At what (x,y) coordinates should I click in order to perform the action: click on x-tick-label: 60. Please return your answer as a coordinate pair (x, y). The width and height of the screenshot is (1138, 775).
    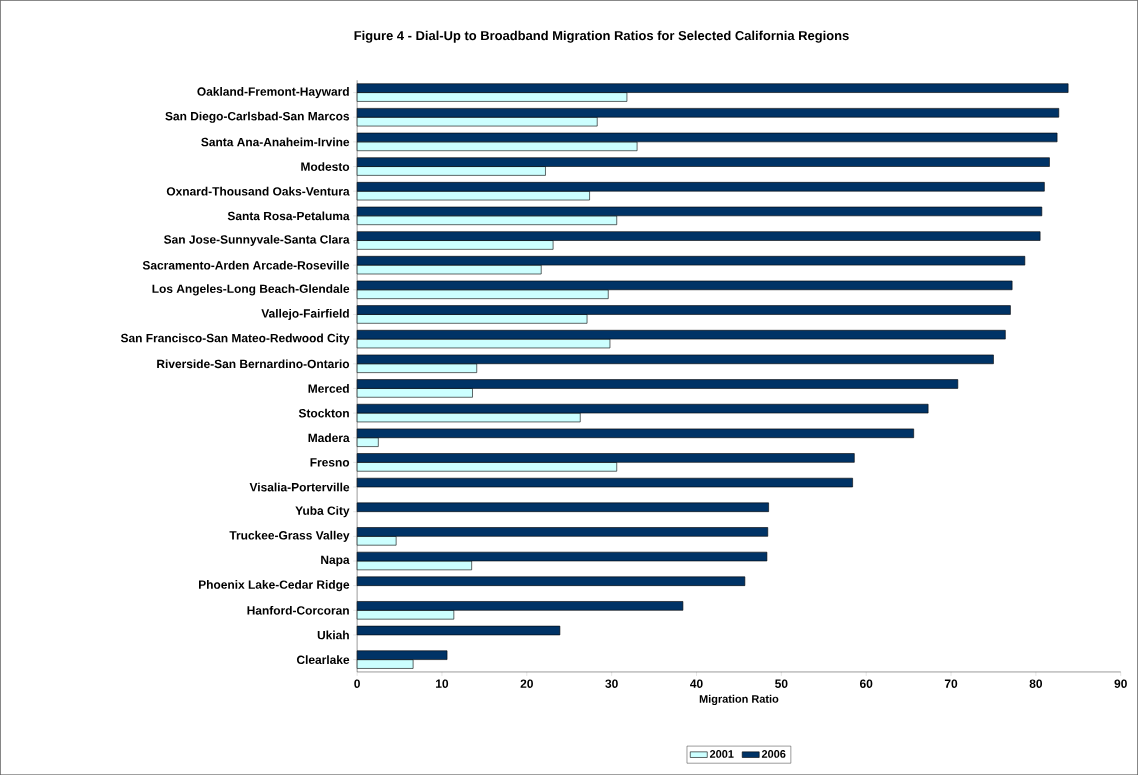
    Looking at the image, I should click on (866, 683).